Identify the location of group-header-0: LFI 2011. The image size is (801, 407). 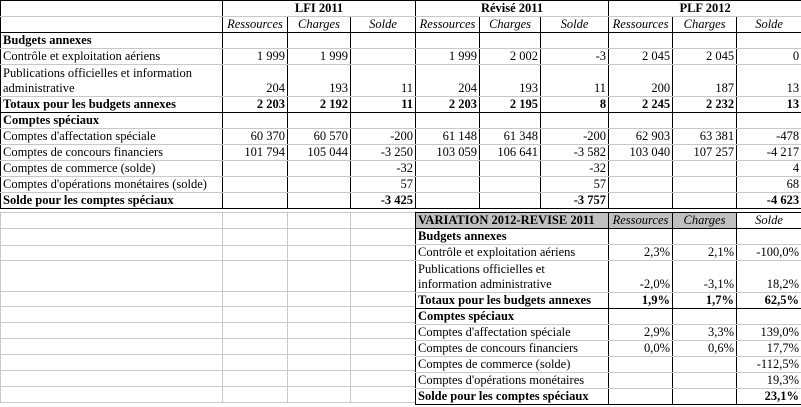
(319, 8).